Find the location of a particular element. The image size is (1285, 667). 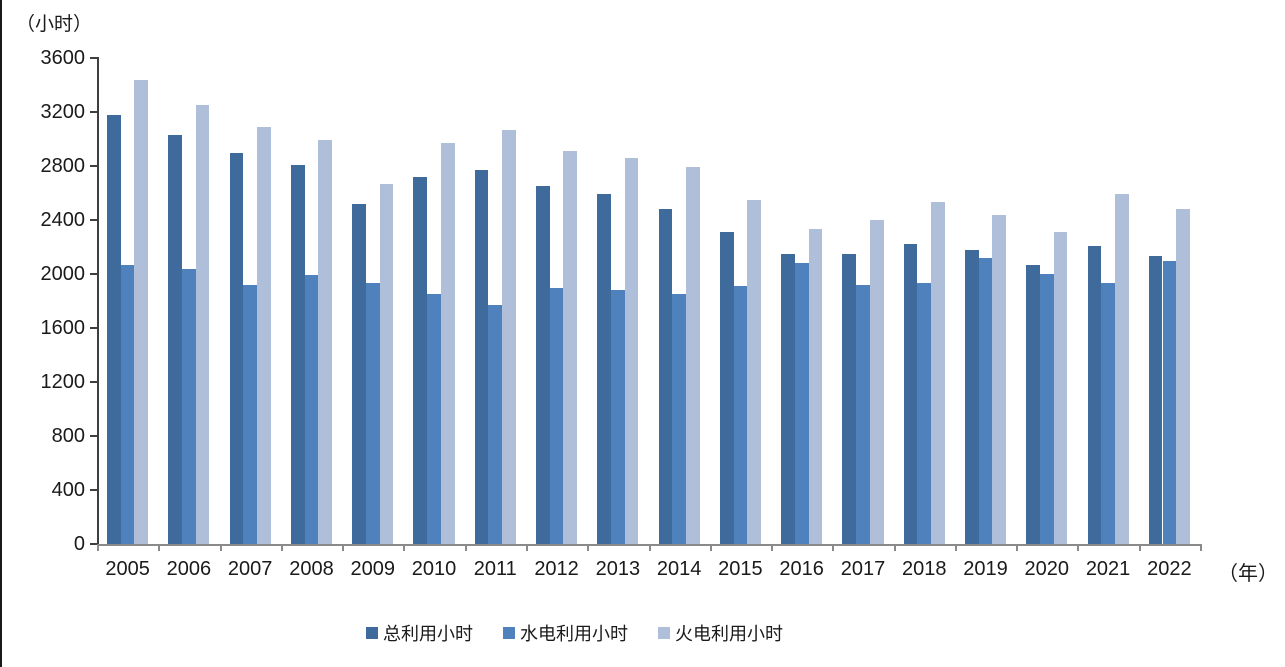

bar-火电利用小时-2015 is located at coordinates (754, 371).